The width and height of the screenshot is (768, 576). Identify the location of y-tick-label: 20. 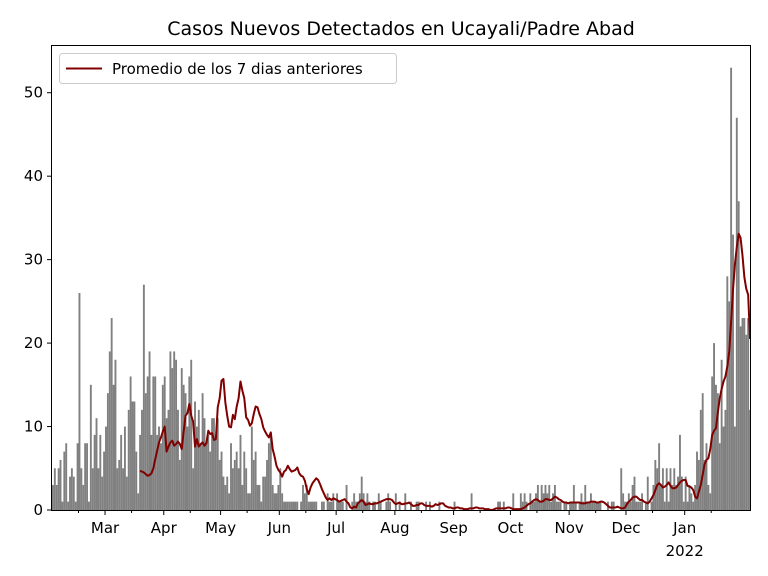
(33, 343).